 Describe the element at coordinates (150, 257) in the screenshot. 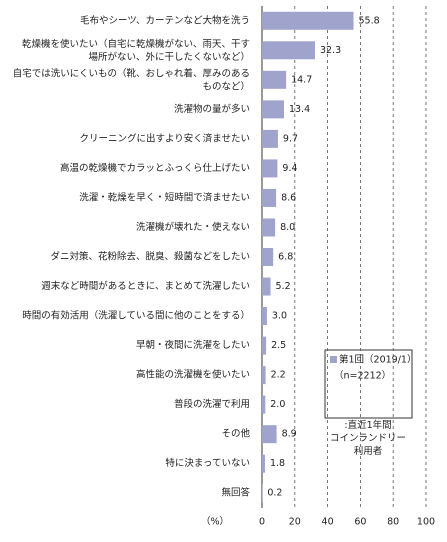

I see `y-tick-label: ダニ対策、花粉除去、脱臭、殺菌などをしたい` at that location.